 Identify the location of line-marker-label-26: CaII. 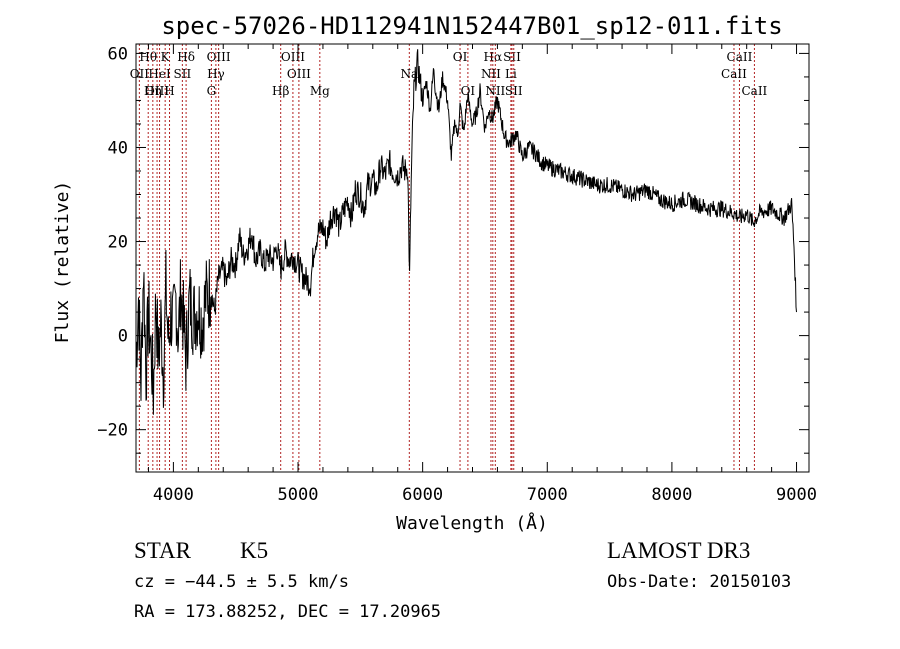
(734, 74).